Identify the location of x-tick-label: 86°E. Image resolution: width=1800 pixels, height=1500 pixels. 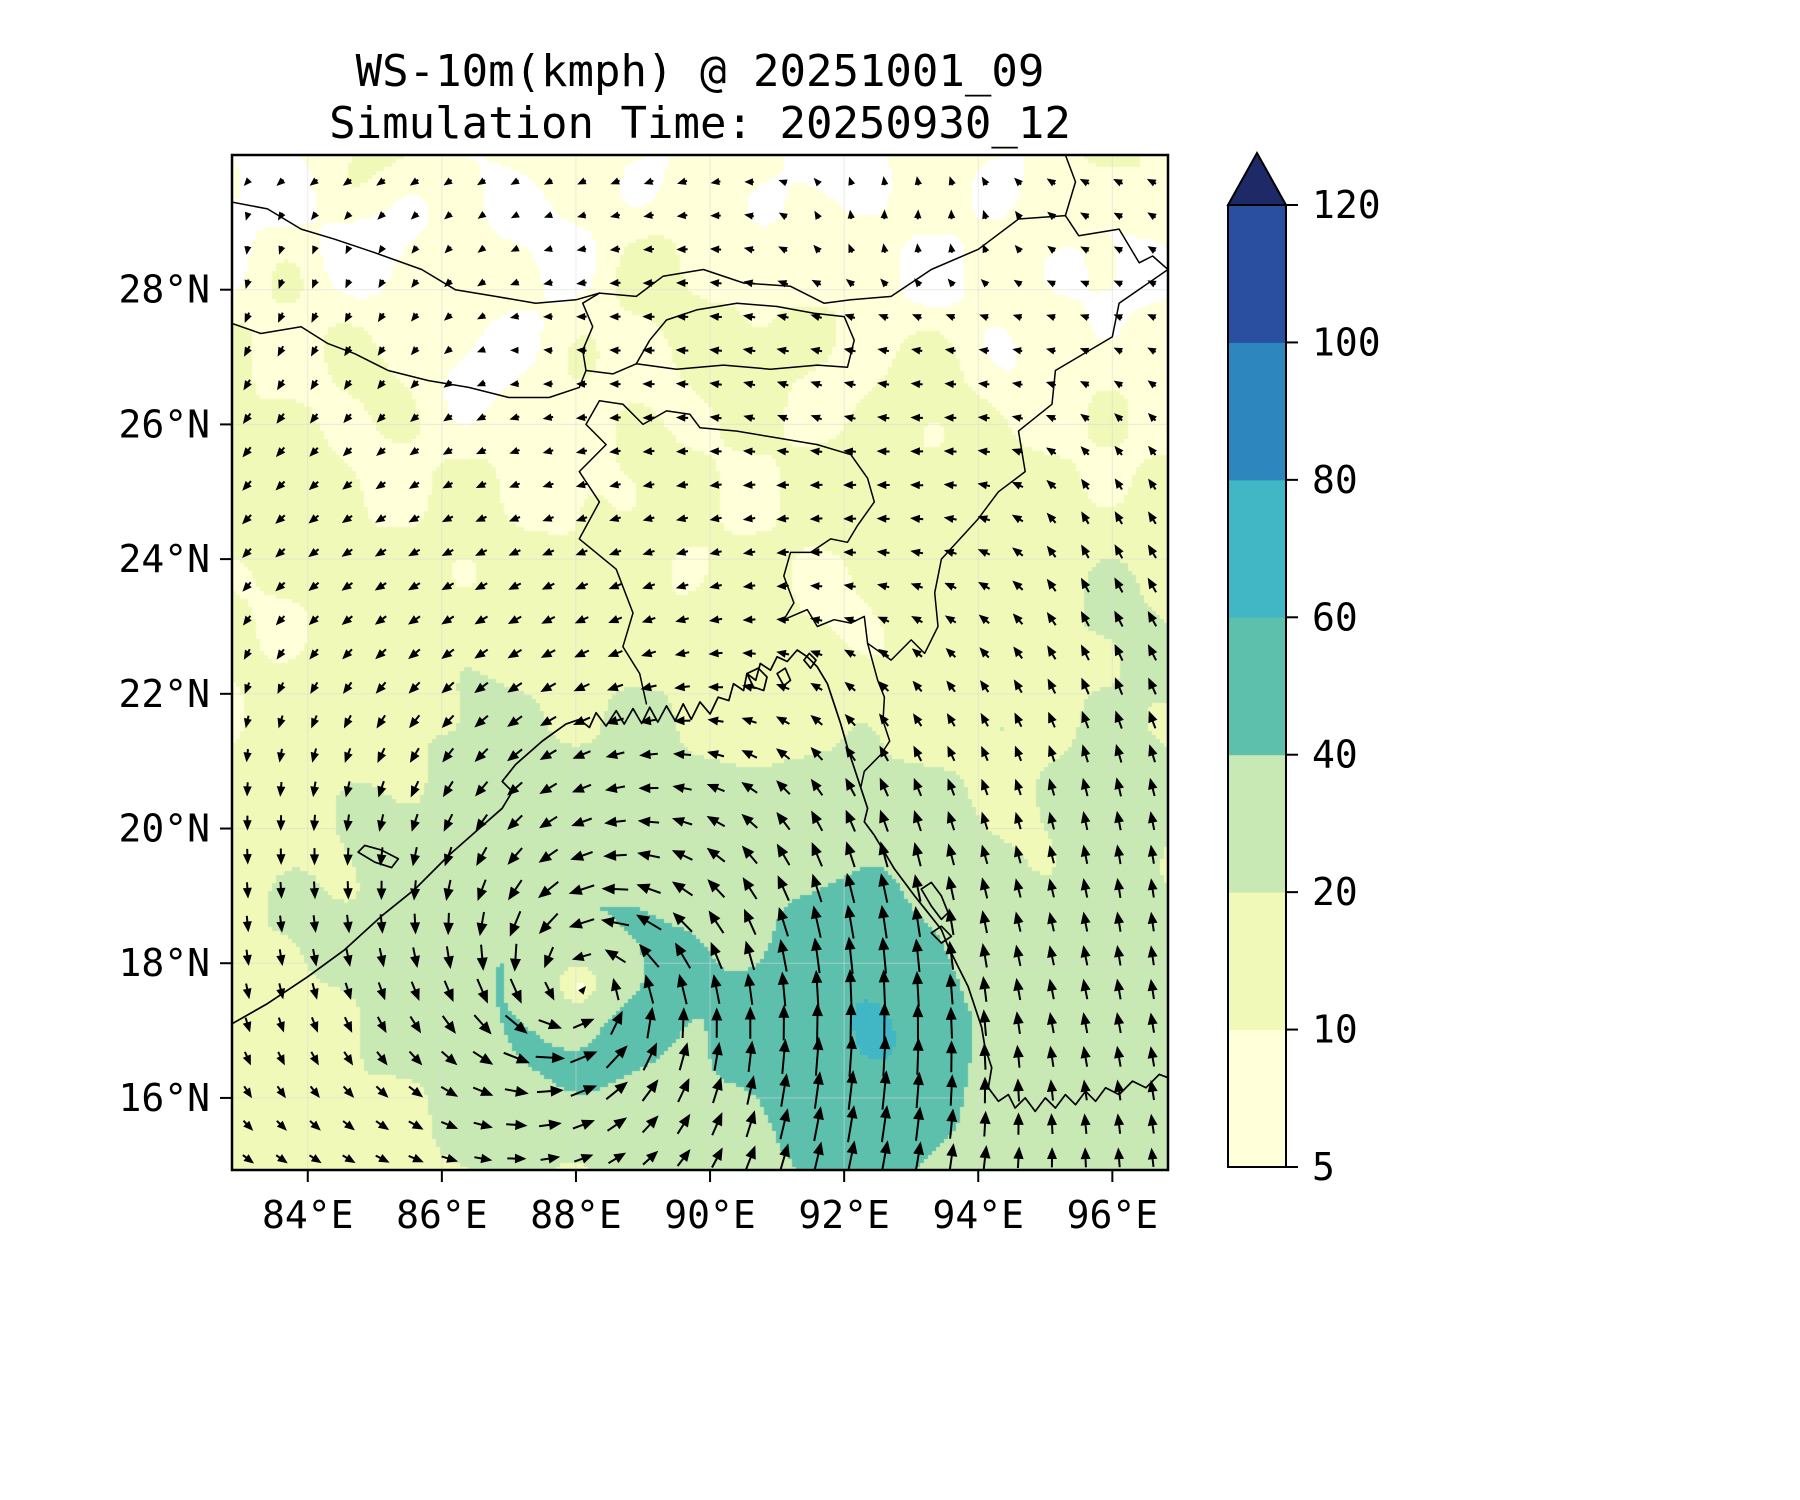
(442, 1215).